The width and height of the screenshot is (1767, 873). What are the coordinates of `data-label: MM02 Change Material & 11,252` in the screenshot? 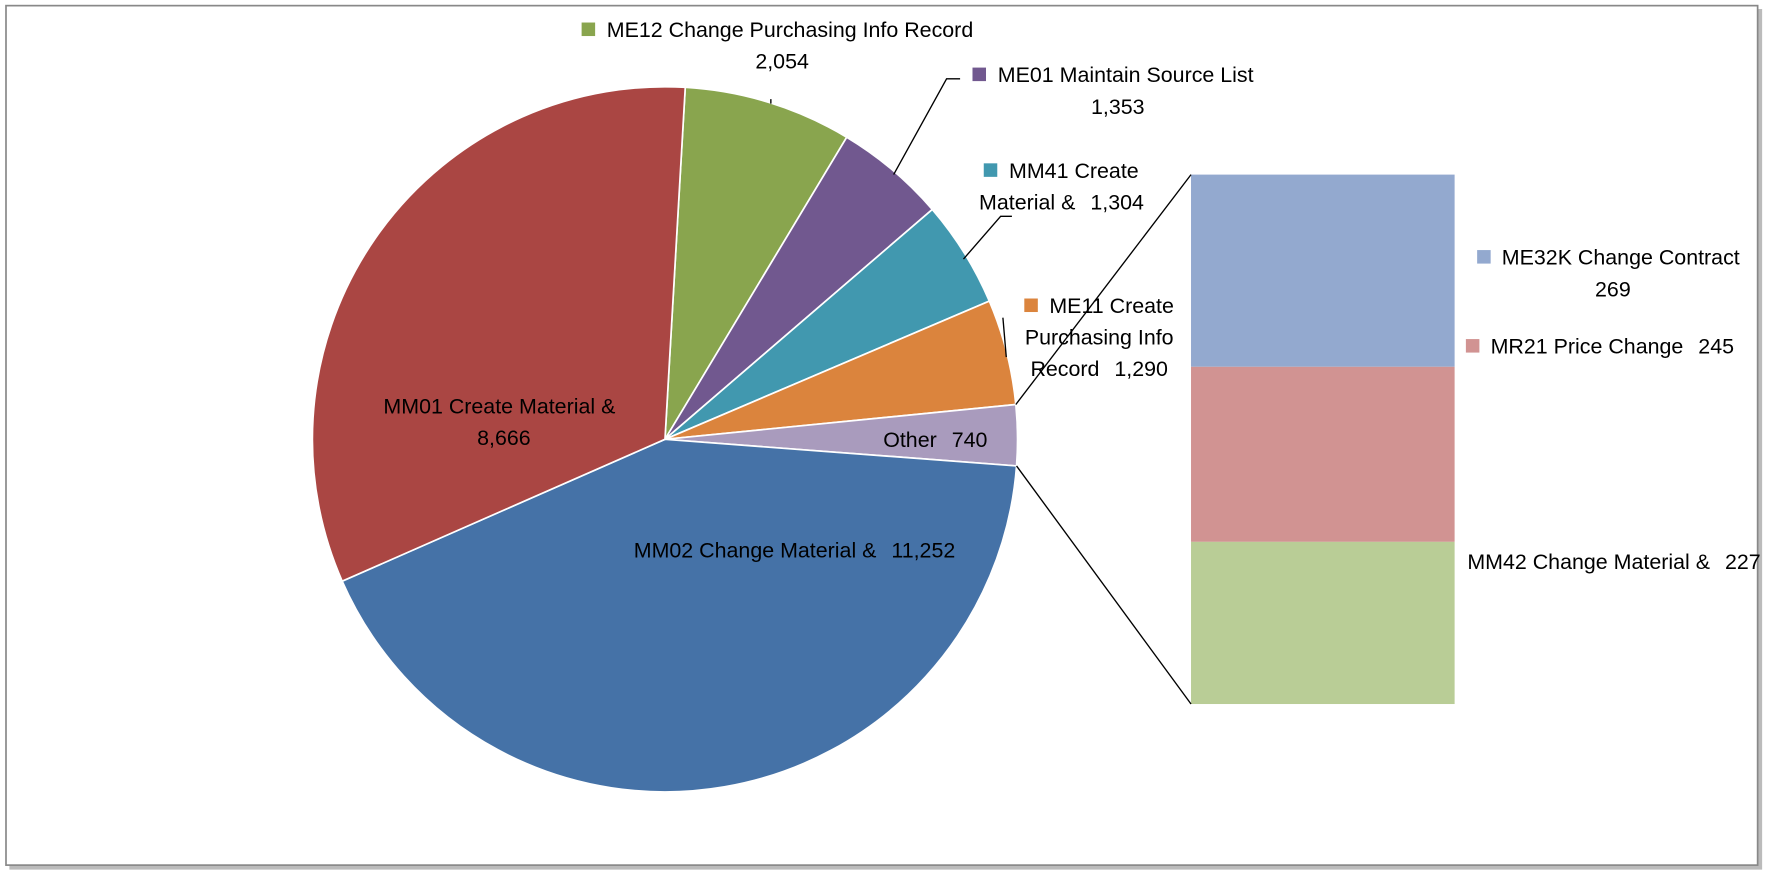 It's located at (794, 552).